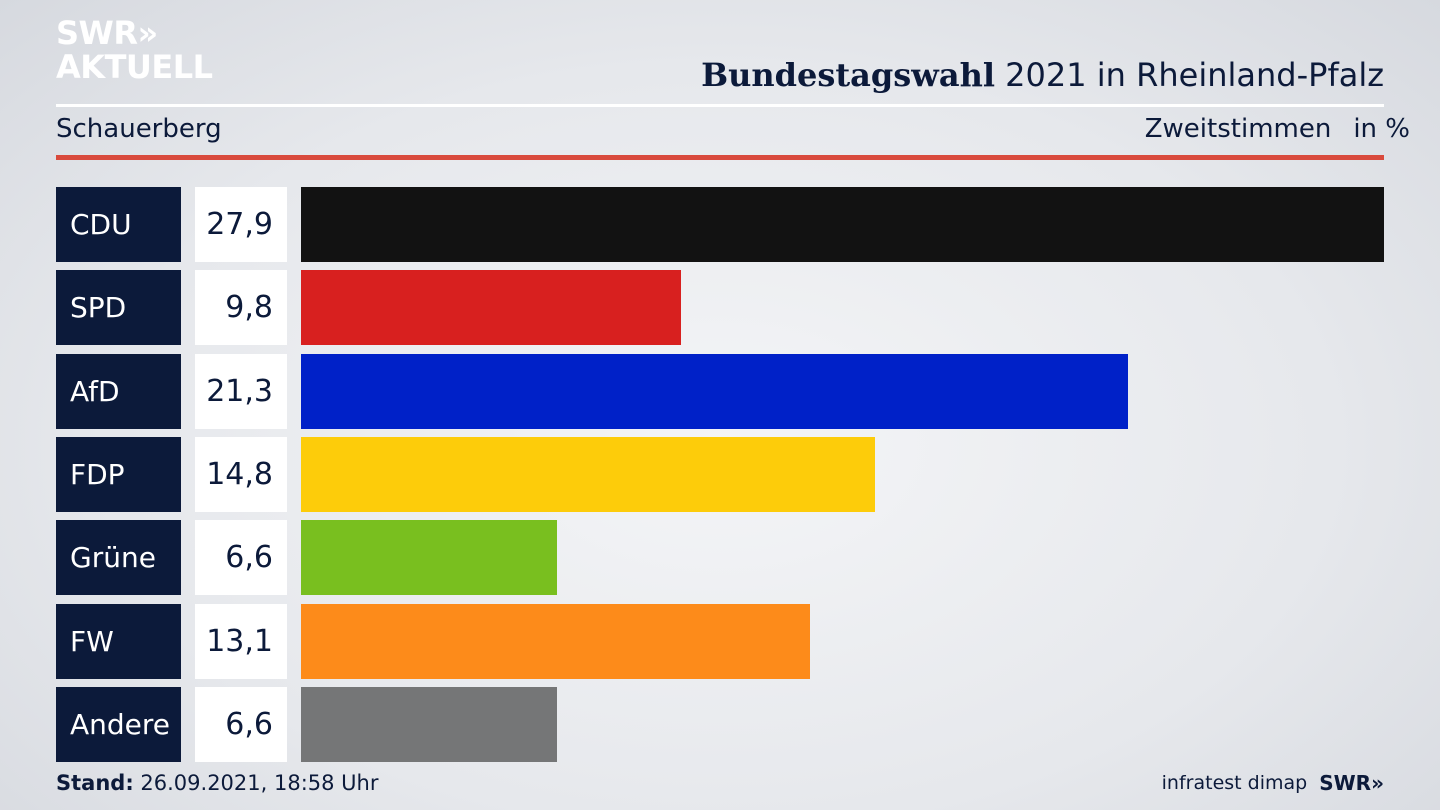 This screenshot has height=810, width=1440. I want to click on unit-label: in %, so click(1381, 129).